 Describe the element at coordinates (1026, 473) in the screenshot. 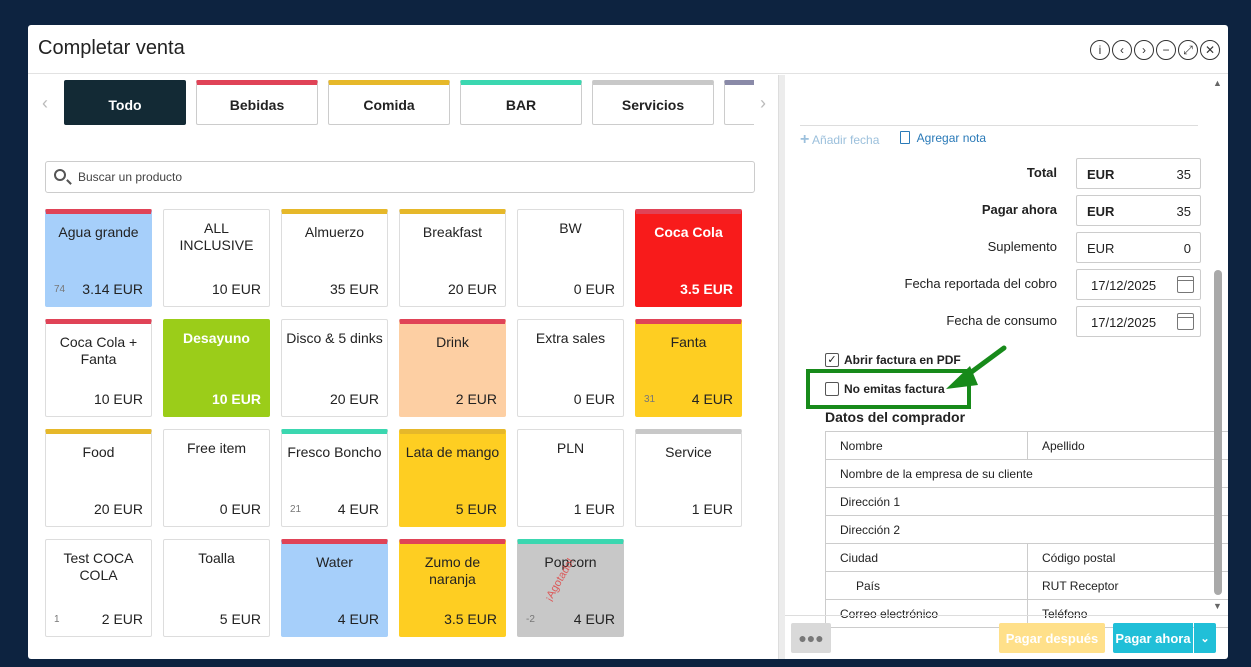

I see `company-field: Nombre de la empresa de su cliente` at that location.